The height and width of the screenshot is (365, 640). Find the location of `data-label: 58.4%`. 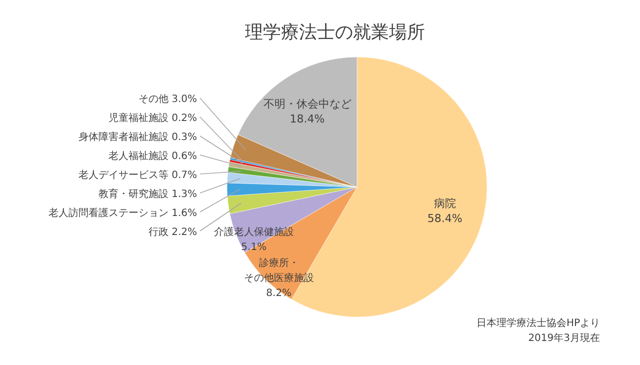

data-label: 58.4% is located at coordinates (444, 219).